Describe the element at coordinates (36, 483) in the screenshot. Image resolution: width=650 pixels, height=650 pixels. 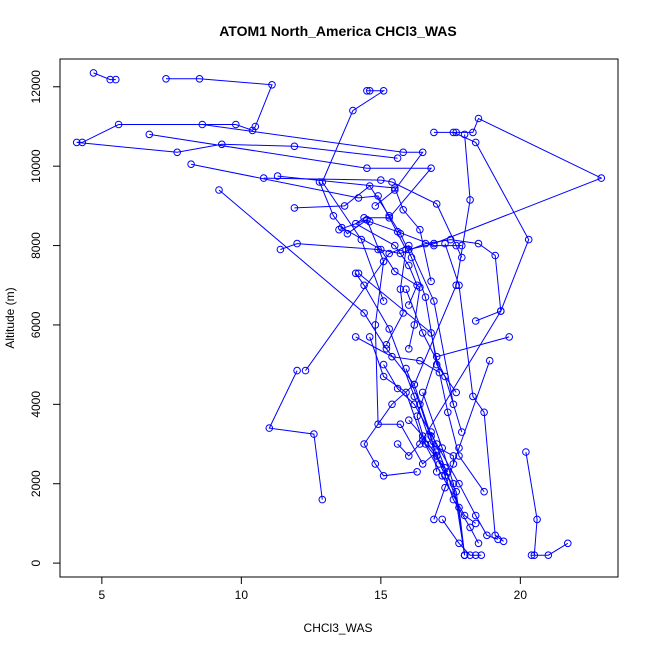
I see `y-tick-label: 2000` at that location.